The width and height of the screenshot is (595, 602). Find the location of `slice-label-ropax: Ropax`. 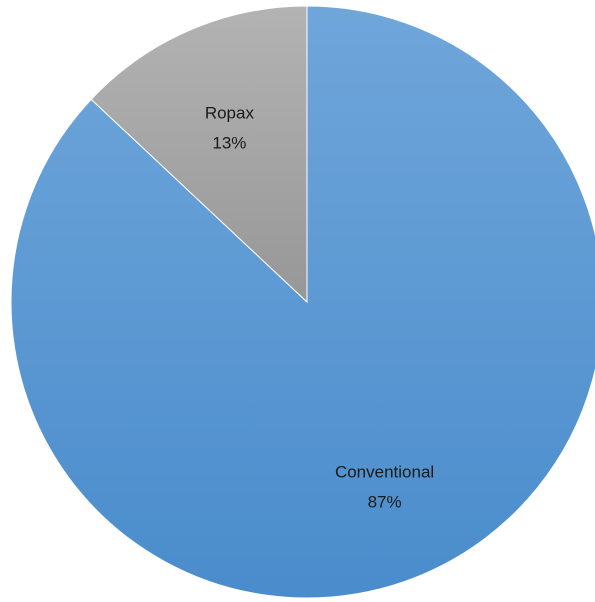

slice-label-ropax: Ropax is located at coordinates (230, 113).